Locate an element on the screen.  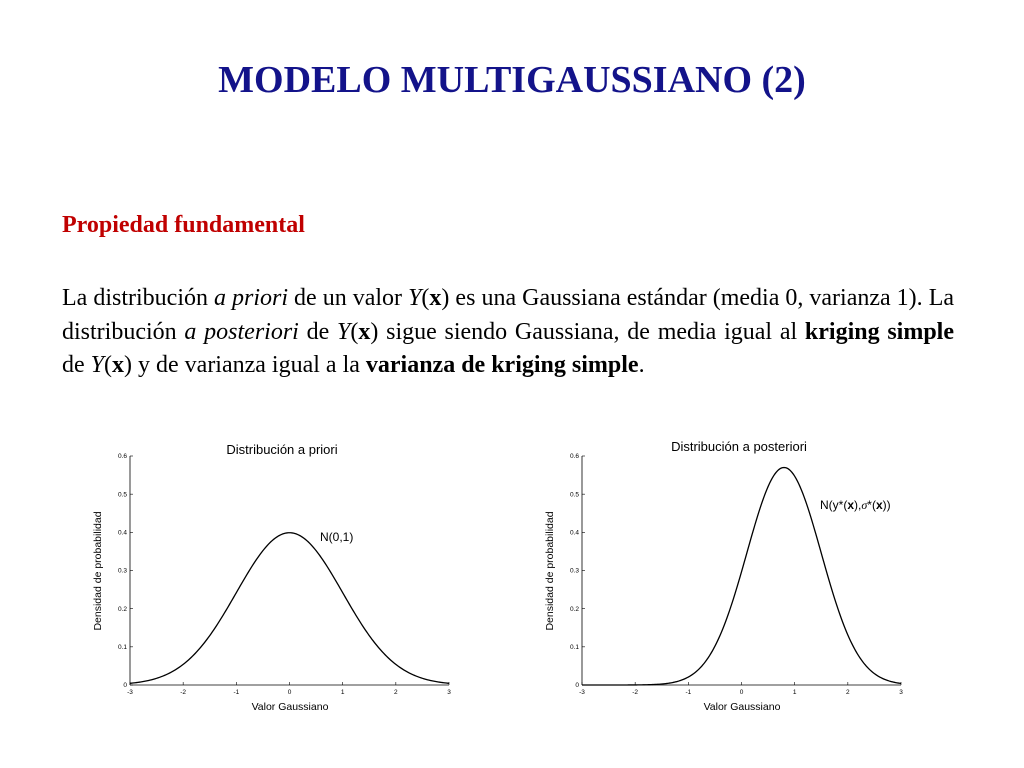
text-run: de un valor is located at coordinates (348, 298).